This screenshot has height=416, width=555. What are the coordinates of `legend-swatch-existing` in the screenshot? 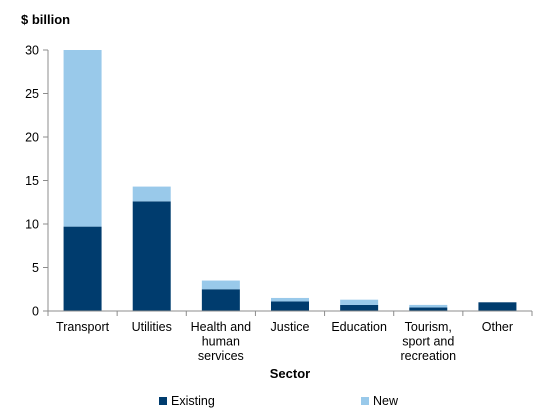 It's located at (163, 401).